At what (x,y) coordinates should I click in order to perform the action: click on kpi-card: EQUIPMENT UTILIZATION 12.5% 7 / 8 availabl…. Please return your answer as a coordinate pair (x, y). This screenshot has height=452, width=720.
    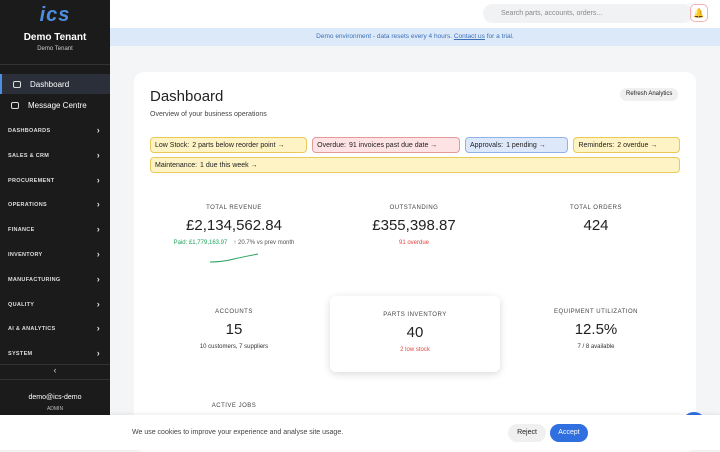
    Looking at the image, I should click on (596, 334).